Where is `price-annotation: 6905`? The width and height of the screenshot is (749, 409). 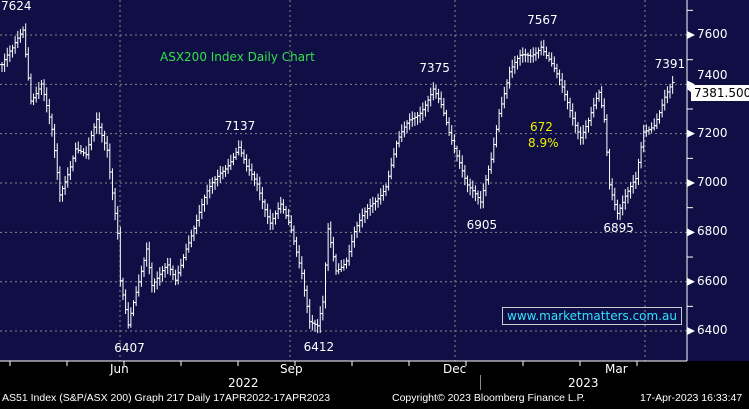 price-annotation: 6905 is located at coordinates (482, 225).